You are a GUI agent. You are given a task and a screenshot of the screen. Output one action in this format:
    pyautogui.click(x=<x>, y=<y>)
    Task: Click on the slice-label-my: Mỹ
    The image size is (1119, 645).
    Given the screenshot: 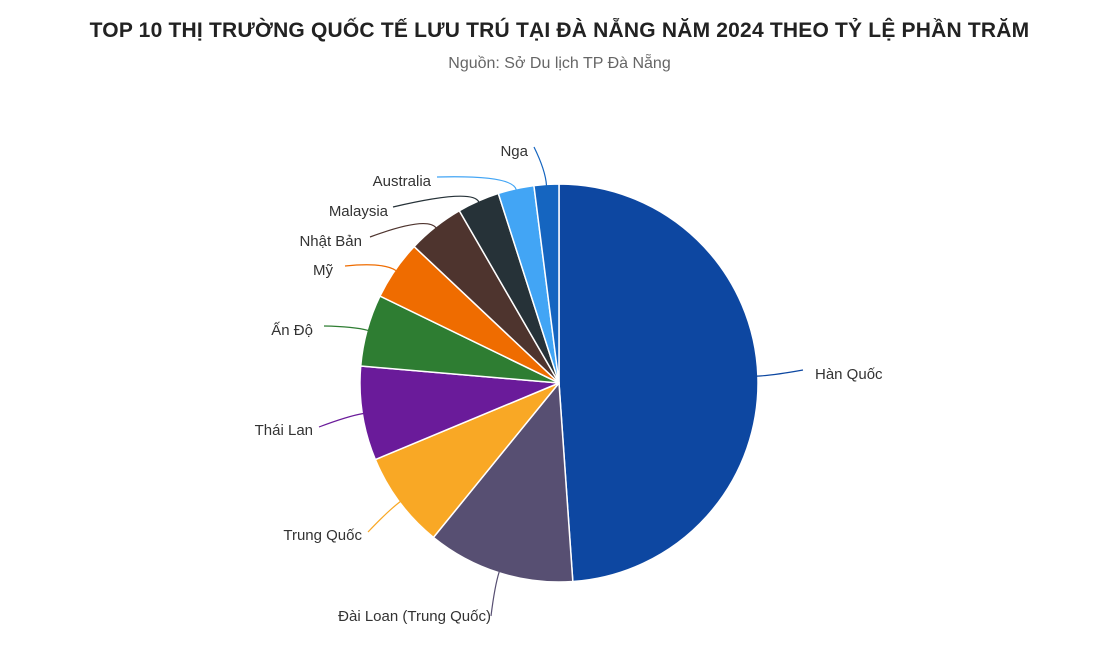 What is the action you would take?
    pyautogui.click(x=323, y=270)
    